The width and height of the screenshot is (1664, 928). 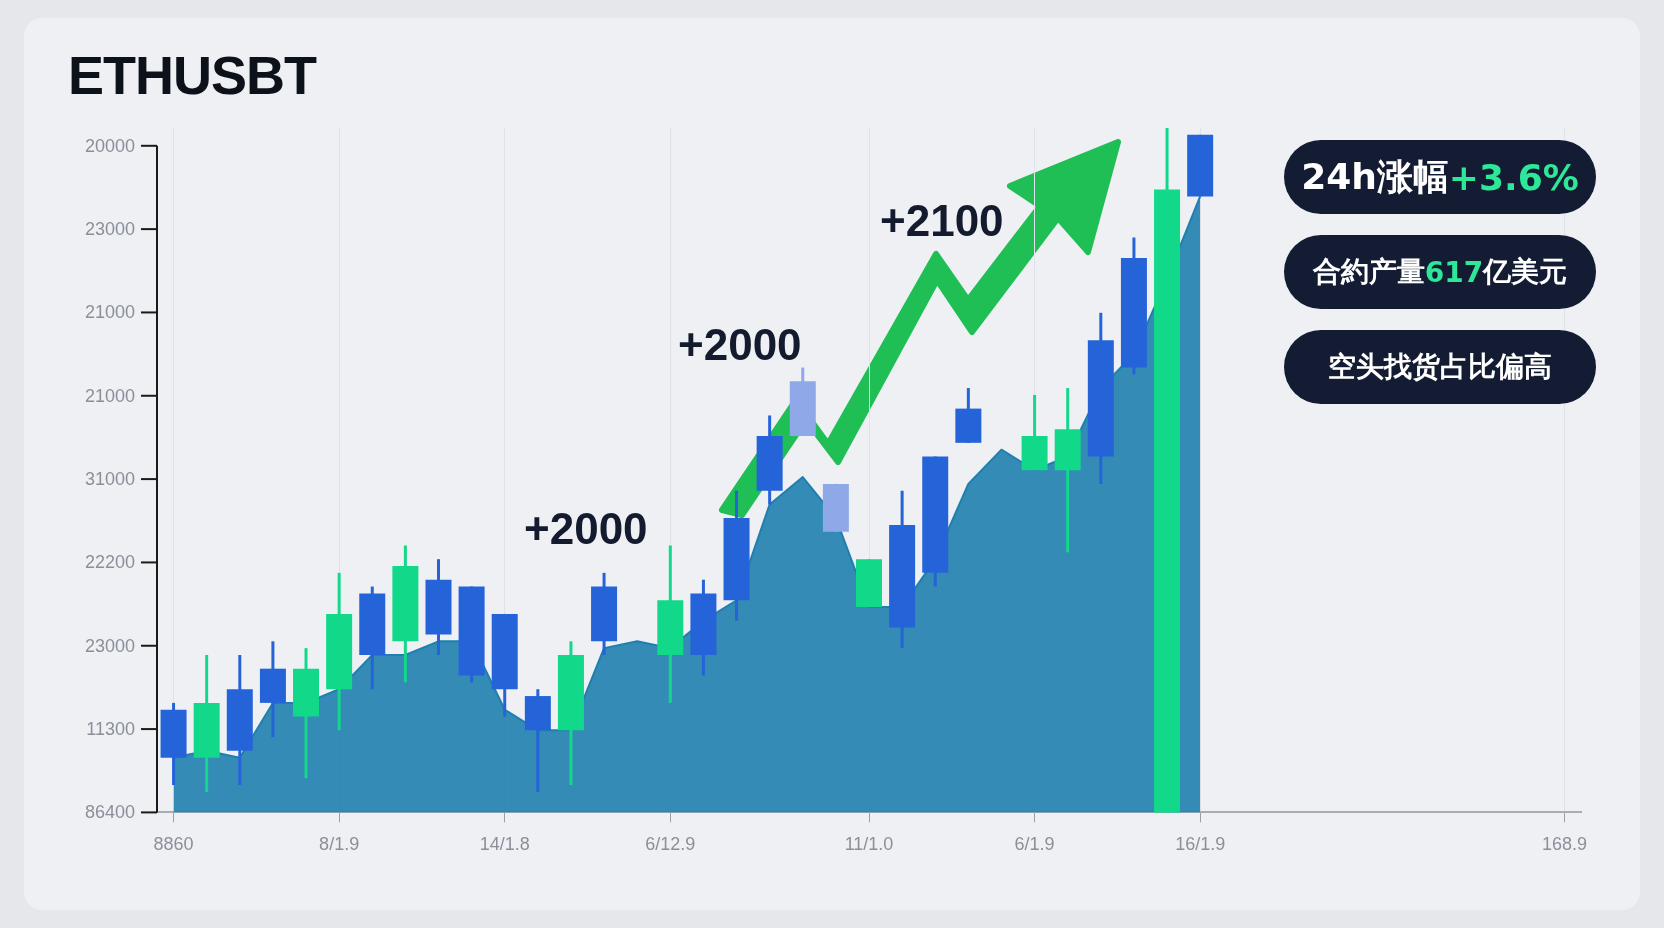 I want to click on x-tick-label: 14/1.8, so click(x=504, y=844).